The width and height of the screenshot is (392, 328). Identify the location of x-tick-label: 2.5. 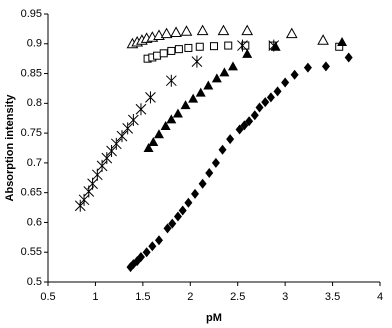
(237, 297).